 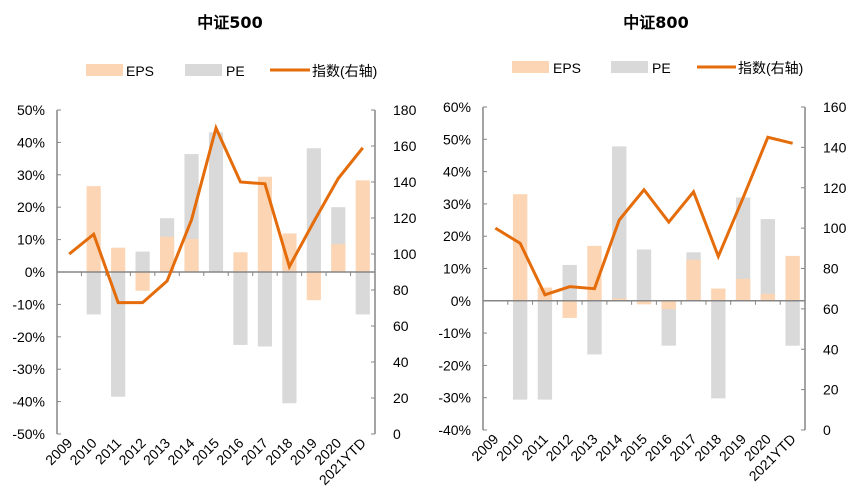 What do you see at coordinates (118, 259) in the screenshot?
I see `bar-eps-2011` at bounding box center [118, 259].